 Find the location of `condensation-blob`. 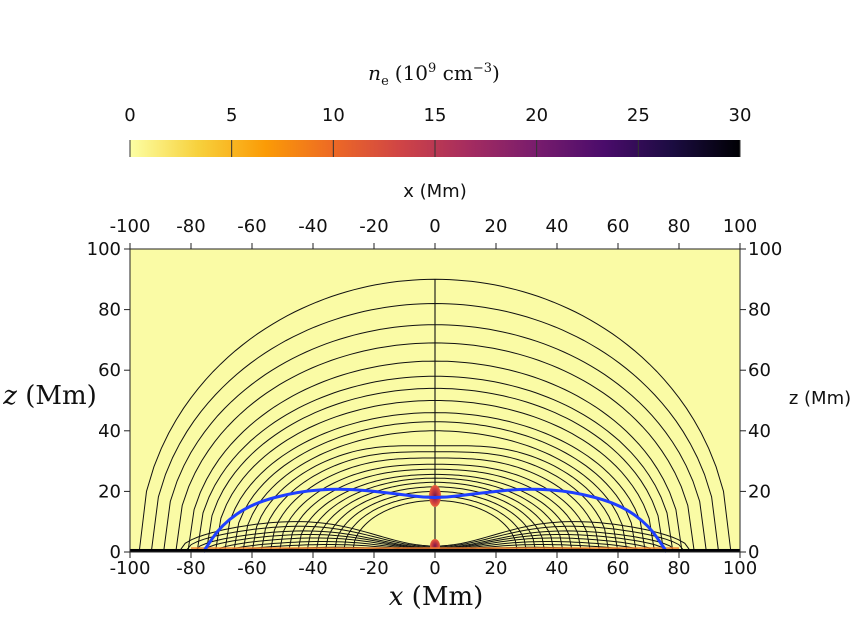

condensation-blob is located at coordinates (435, 495).